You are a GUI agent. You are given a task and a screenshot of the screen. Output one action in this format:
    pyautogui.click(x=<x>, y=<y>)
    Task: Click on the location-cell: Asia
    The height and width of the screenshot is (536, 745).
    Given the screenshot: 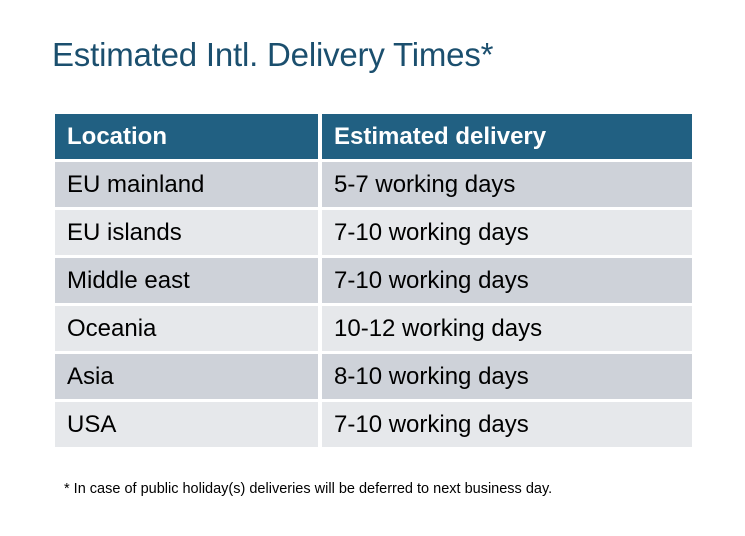 What is the action you would take?
    pyautogui.click(x=186, y=376)
    